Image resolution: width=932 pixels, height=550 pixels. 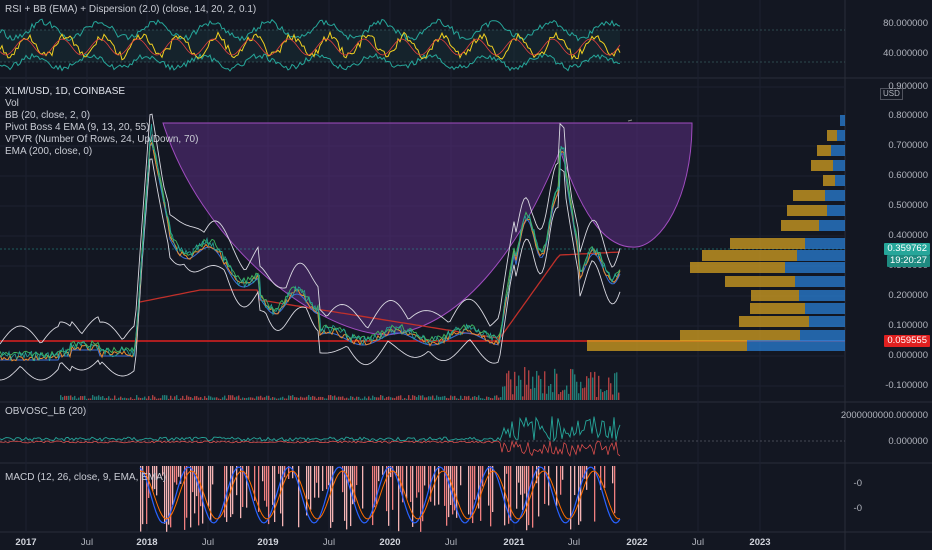 I want to click on time-axis-label: Jul, so click(x=451, y=542).